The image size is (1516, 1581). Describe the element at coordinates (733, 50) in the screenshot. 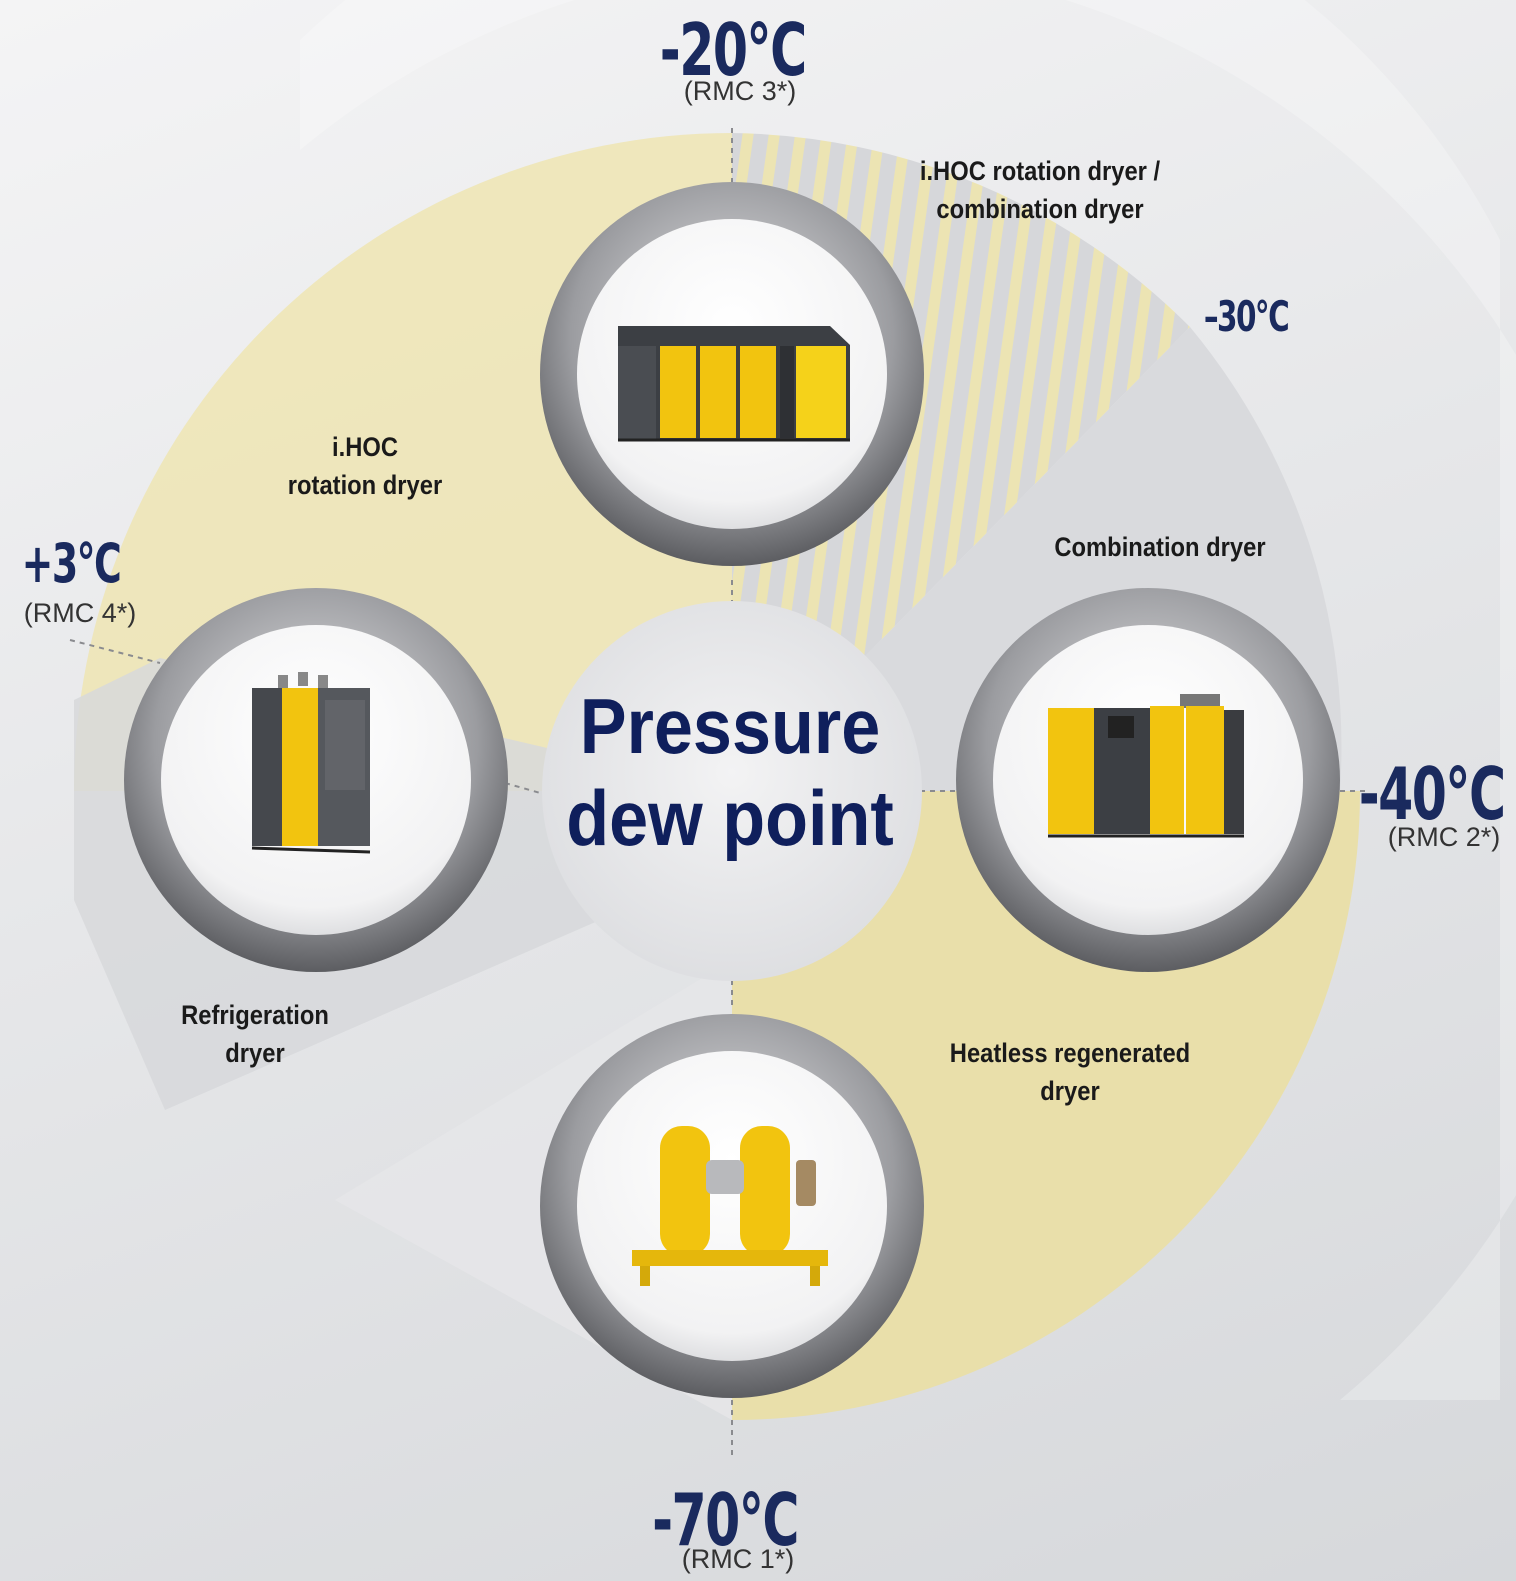

I see `temp-top: -20°C` at that location.